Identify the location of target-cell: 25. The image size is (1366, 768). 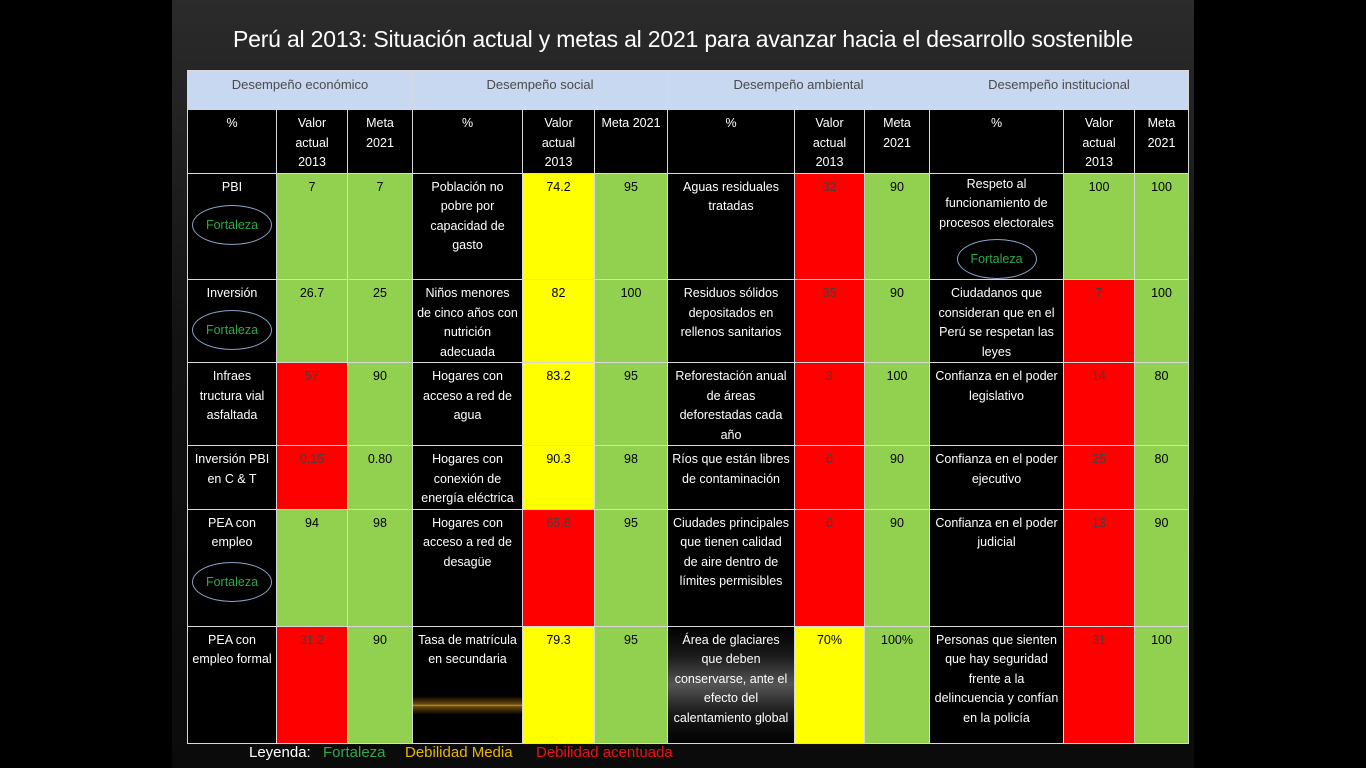
(380, 321).